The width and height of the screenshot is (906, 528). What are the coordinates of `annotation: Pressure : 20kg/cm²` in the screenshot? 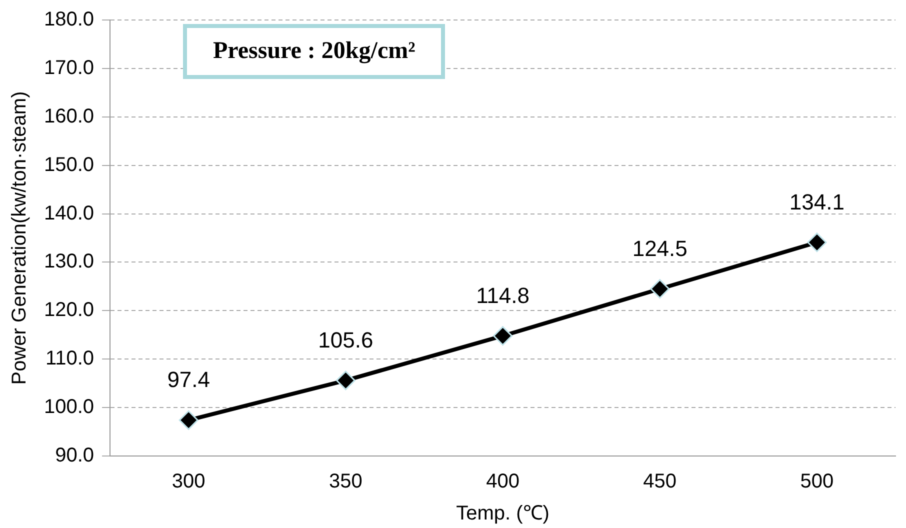 It's located at (314, 51).